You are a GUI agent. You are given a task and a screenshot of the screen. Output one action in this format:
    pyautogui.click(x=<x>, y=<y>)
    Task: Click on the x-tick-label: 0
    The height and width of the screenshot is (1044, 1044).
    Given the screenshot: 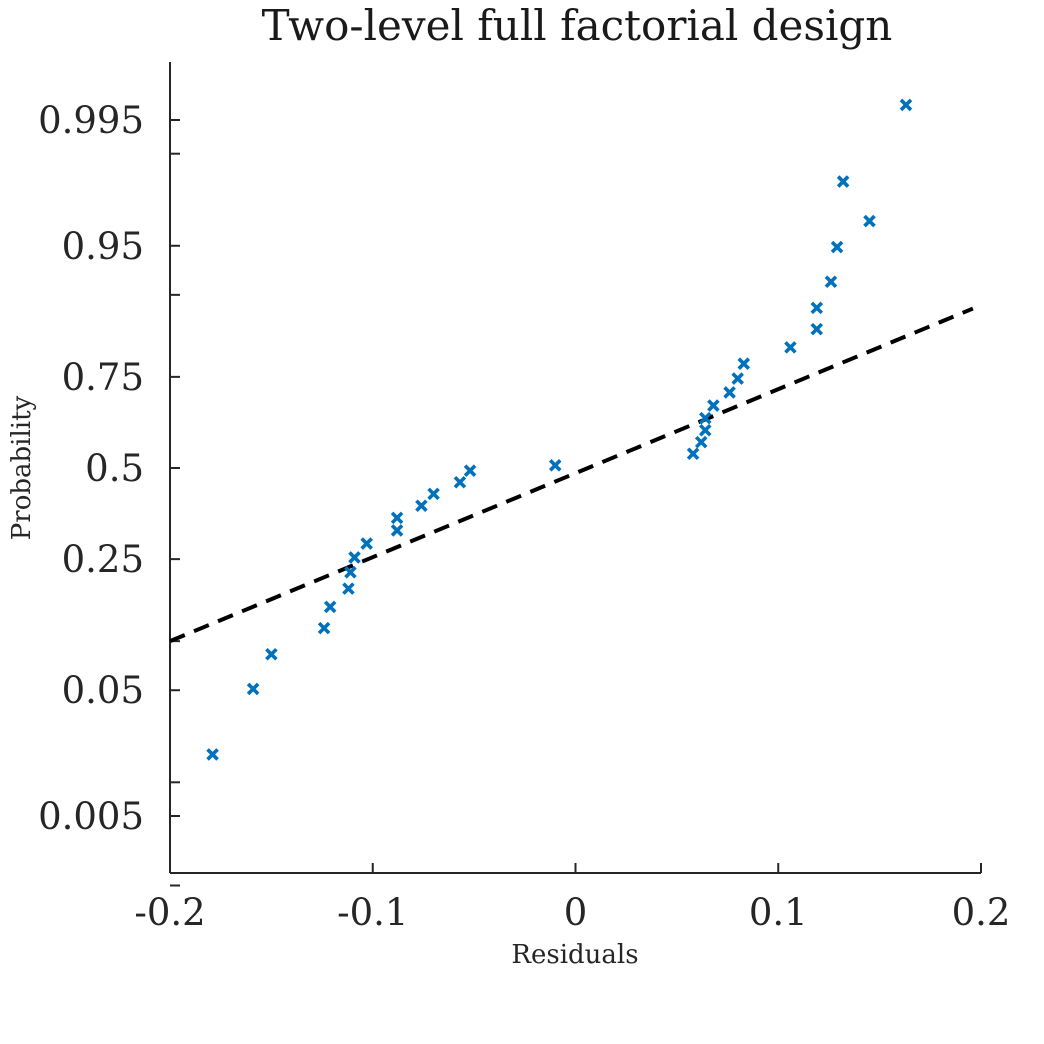 What is the action you would take?
    pyautogui.click(x=576, y=912)
    